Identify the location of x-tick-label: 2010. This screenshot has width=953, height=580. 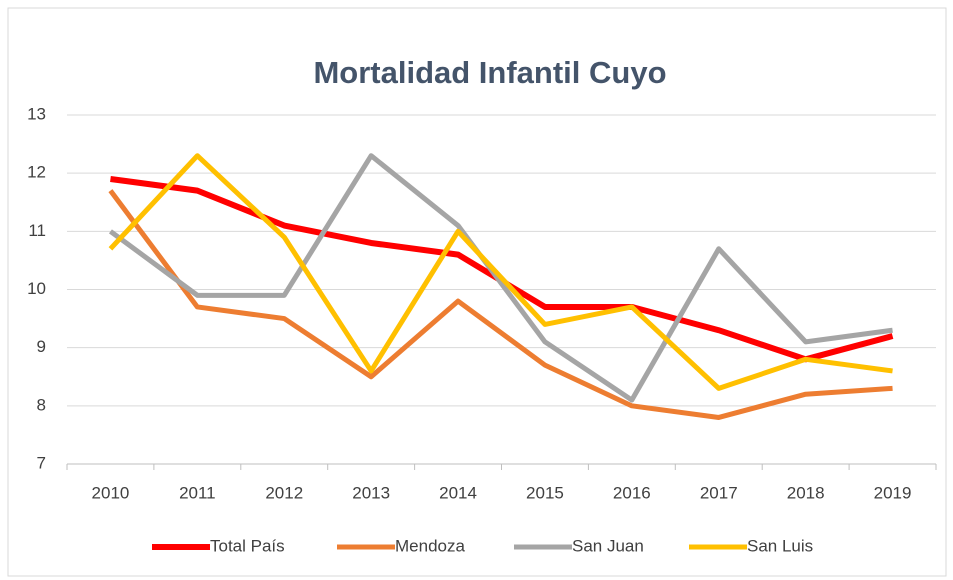
(111, 492).